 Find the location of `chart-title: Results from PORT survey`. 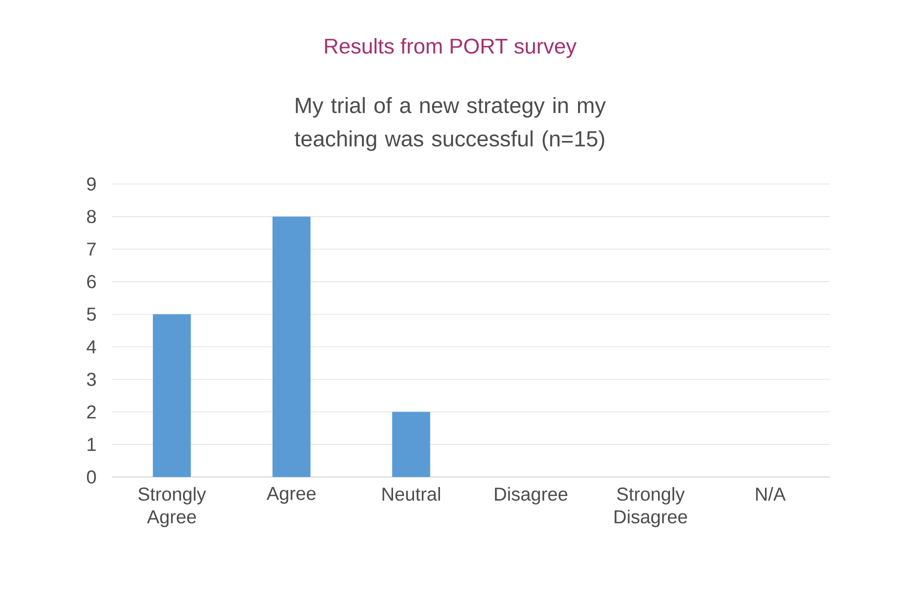

chart-title: Results from PORT survey is located at coordinates (451, 48).